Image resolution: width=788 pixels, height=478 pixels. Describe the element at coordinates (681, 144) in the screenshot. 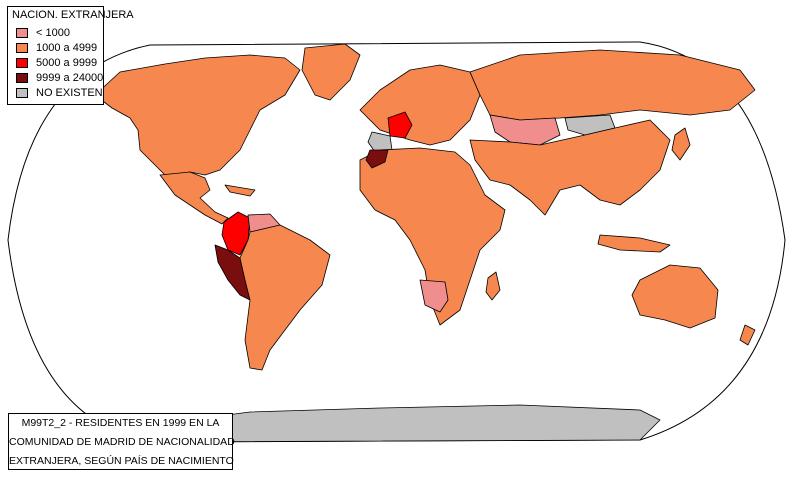

I see `region-japan` at that location.